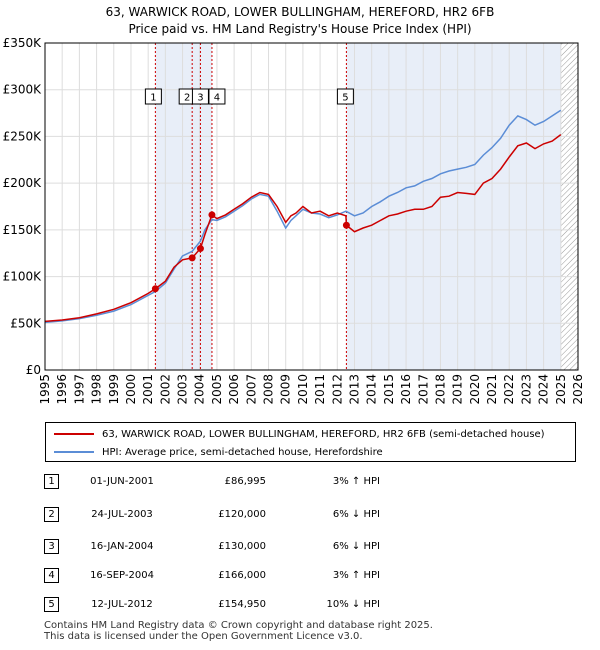  What do you see at coordinates (242, 546) in the screenshot?
I see `sale-price: £130,000` at bounding box center [242, 546].